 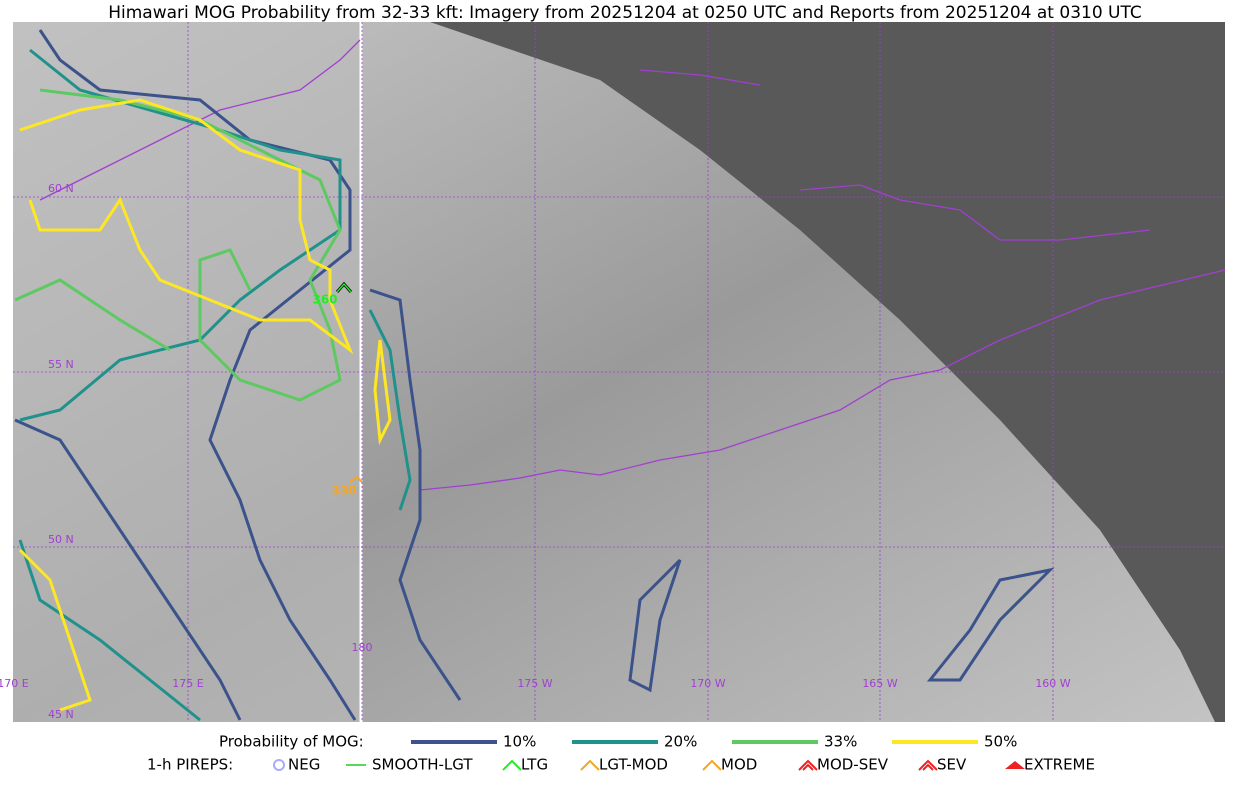 I want to click on legend-label: NEG, so click(x=304, y=765).